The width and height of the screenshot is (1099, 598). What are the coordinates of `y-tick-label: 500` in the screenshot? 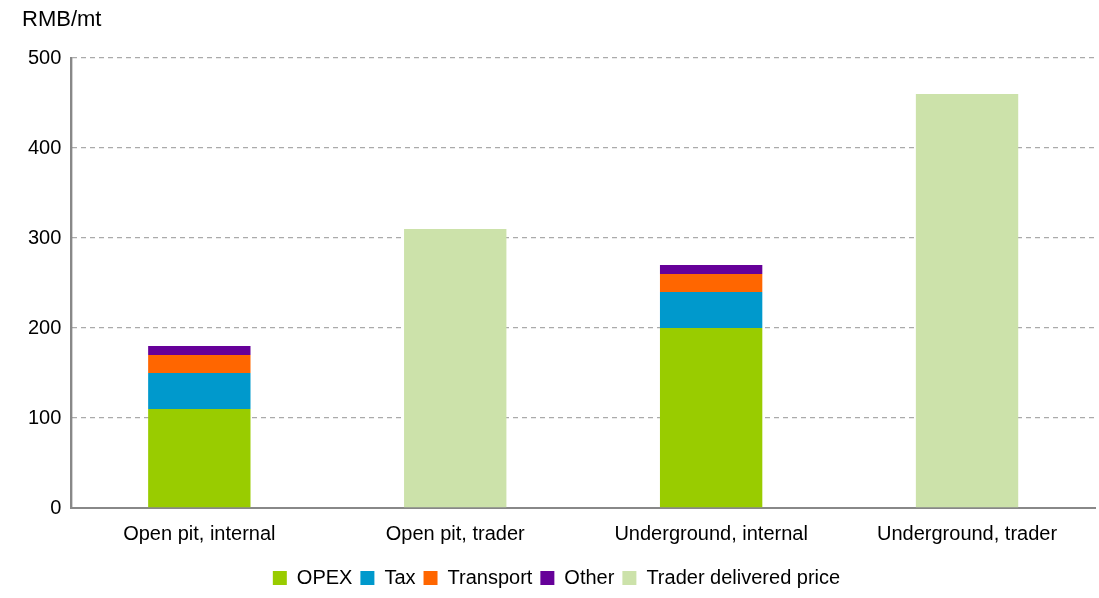 It's located at (44, 56).